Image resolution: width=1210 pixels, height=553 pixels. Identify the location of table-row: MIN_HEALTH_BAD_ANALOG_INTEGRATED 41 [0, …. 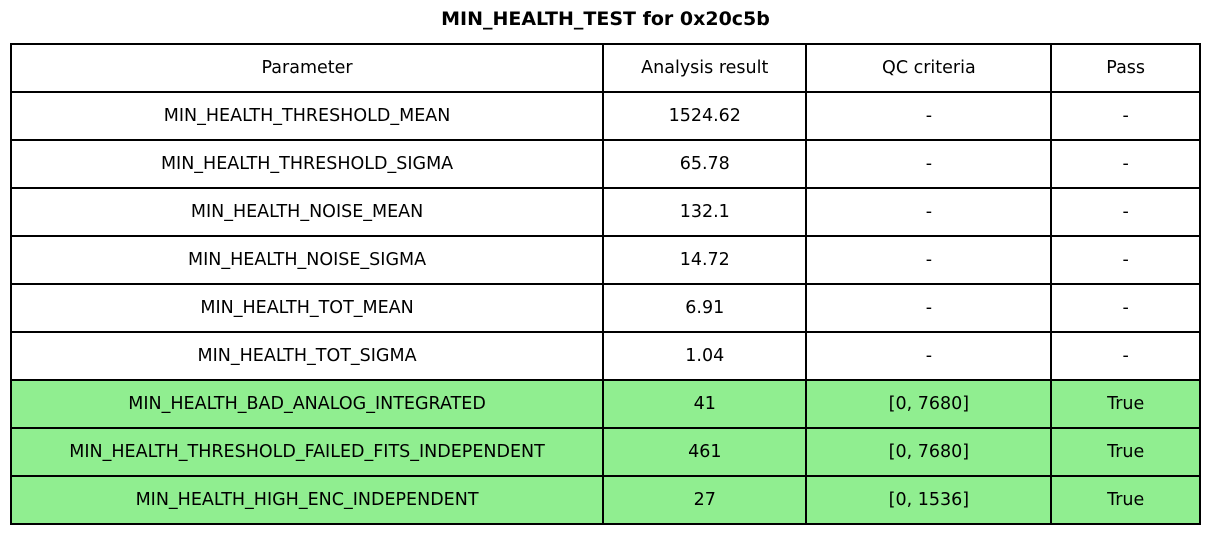
(605, 404).